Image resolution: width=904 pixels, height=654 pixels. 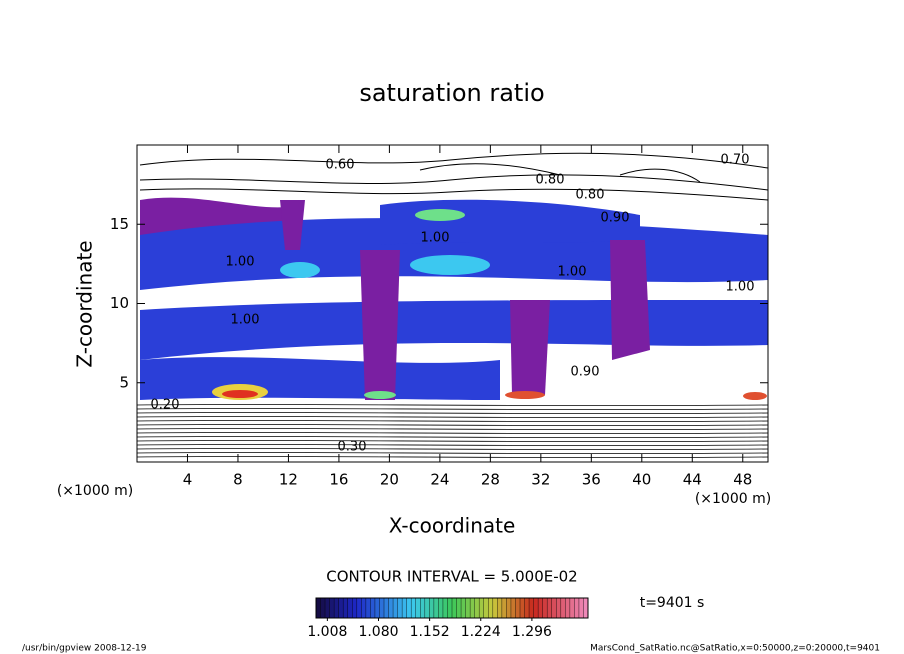 What do you see at coordinates (327, 632) in the screenshot?
I see `colorbar-tick-label: 1.008` at bounding box center [327, 632].